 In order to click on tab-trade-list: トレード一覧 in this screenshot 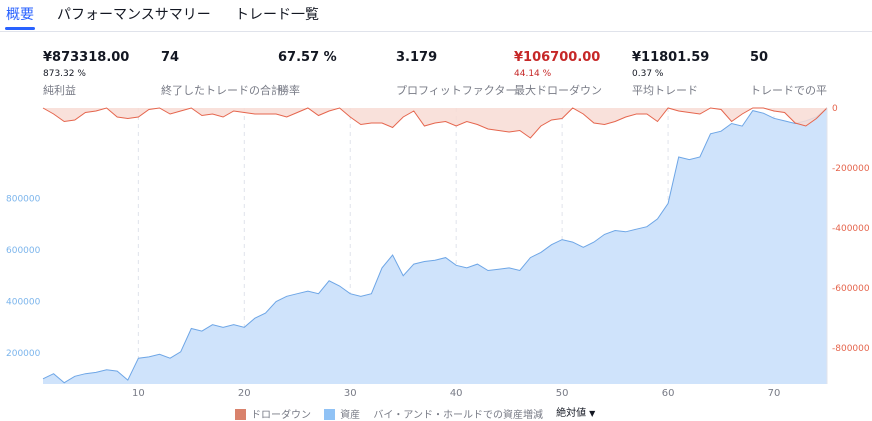, I will do `click(277, 15)`.